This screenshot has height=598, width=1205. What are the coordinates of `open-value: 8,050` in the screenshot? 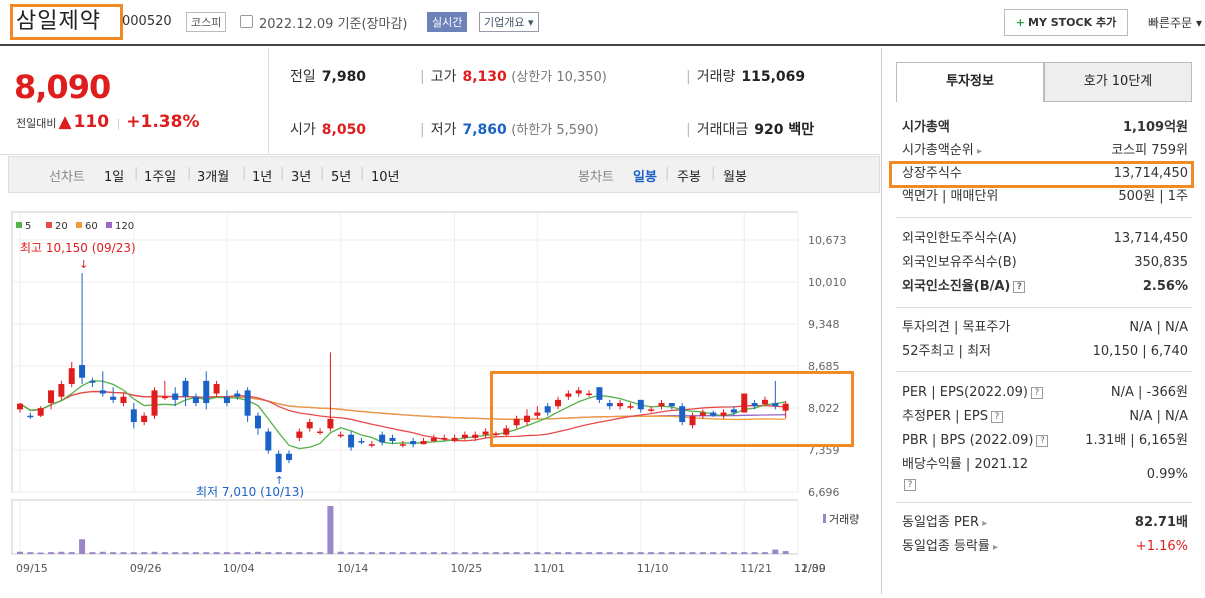 It's located at (344, 130).